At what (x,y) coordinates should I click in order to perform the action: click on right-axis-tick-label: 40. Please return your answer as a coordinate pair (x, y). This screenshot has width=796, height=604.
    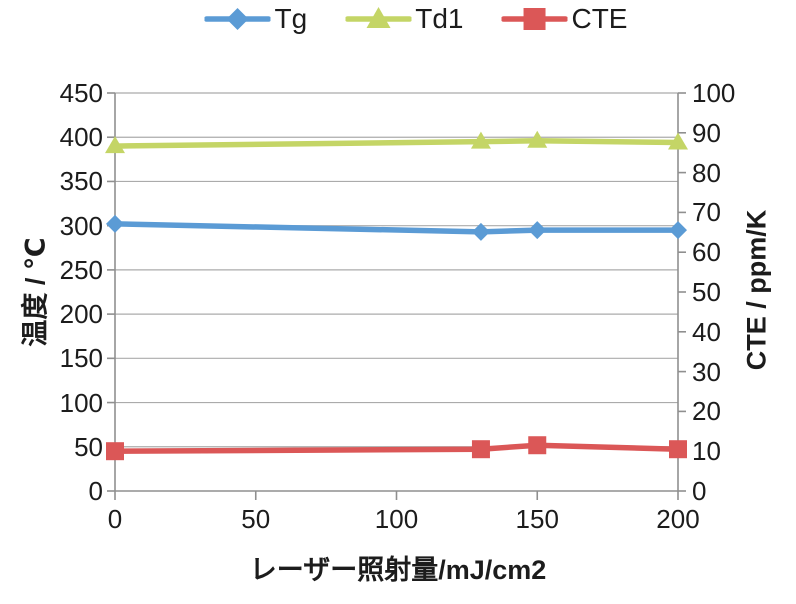
    Looking at the image, I should click on (706, 331).